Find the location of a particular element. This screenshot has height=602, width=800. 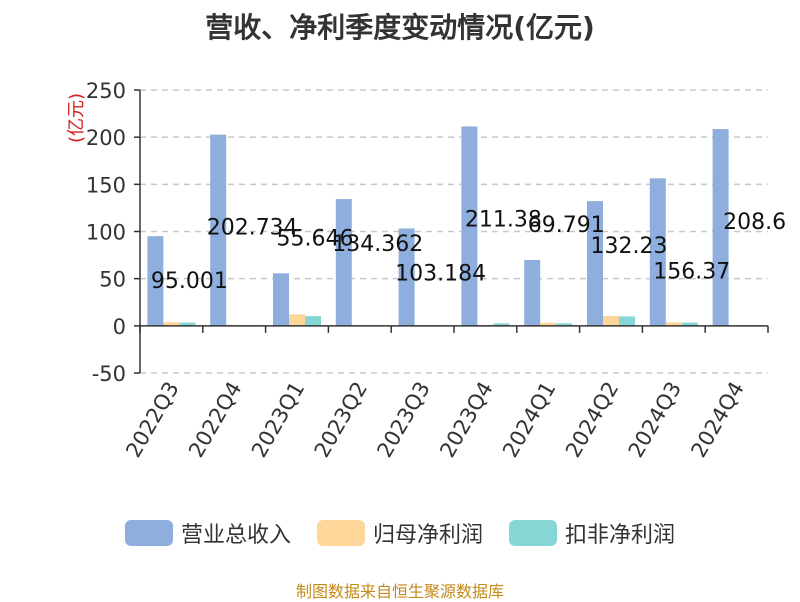

y-axis-title: (亿元) is located at coordinates (76, 118).